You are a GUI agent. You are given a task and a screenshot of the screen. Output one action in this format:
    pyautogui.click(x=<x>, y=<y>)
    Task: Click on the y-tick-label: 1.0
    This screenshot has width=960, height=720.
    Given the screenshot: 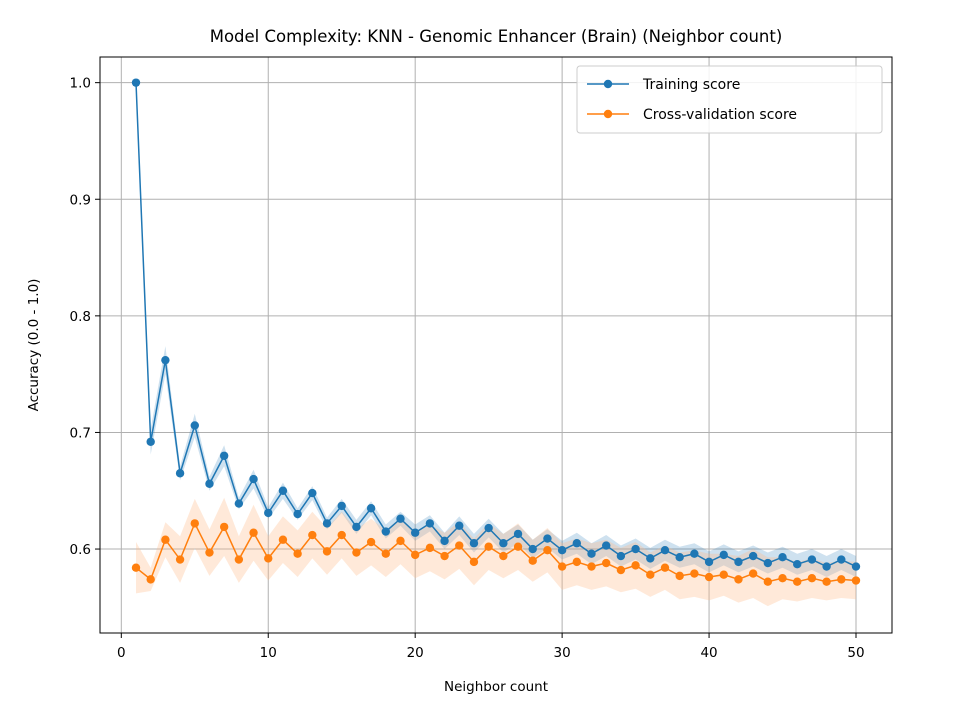 What is the action you would take?
    pyautogui.click(x=80, y=84)
    